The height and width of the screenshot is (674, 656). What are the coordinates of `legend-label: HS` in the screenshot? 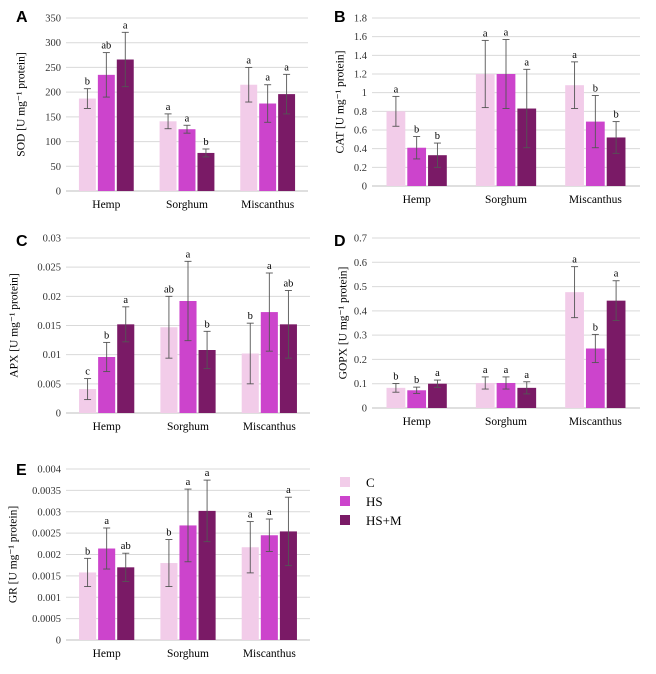 It's located at (374, 501).